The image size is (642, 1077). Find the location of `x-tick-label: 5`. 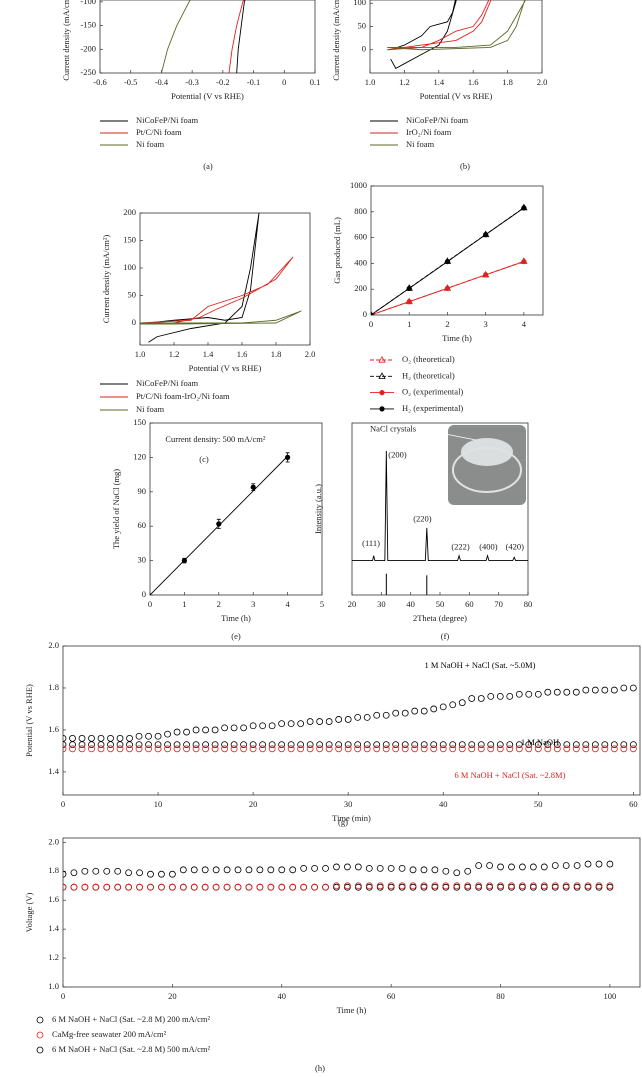

x-tick-label: 5 is located at coordinates (322, 604).